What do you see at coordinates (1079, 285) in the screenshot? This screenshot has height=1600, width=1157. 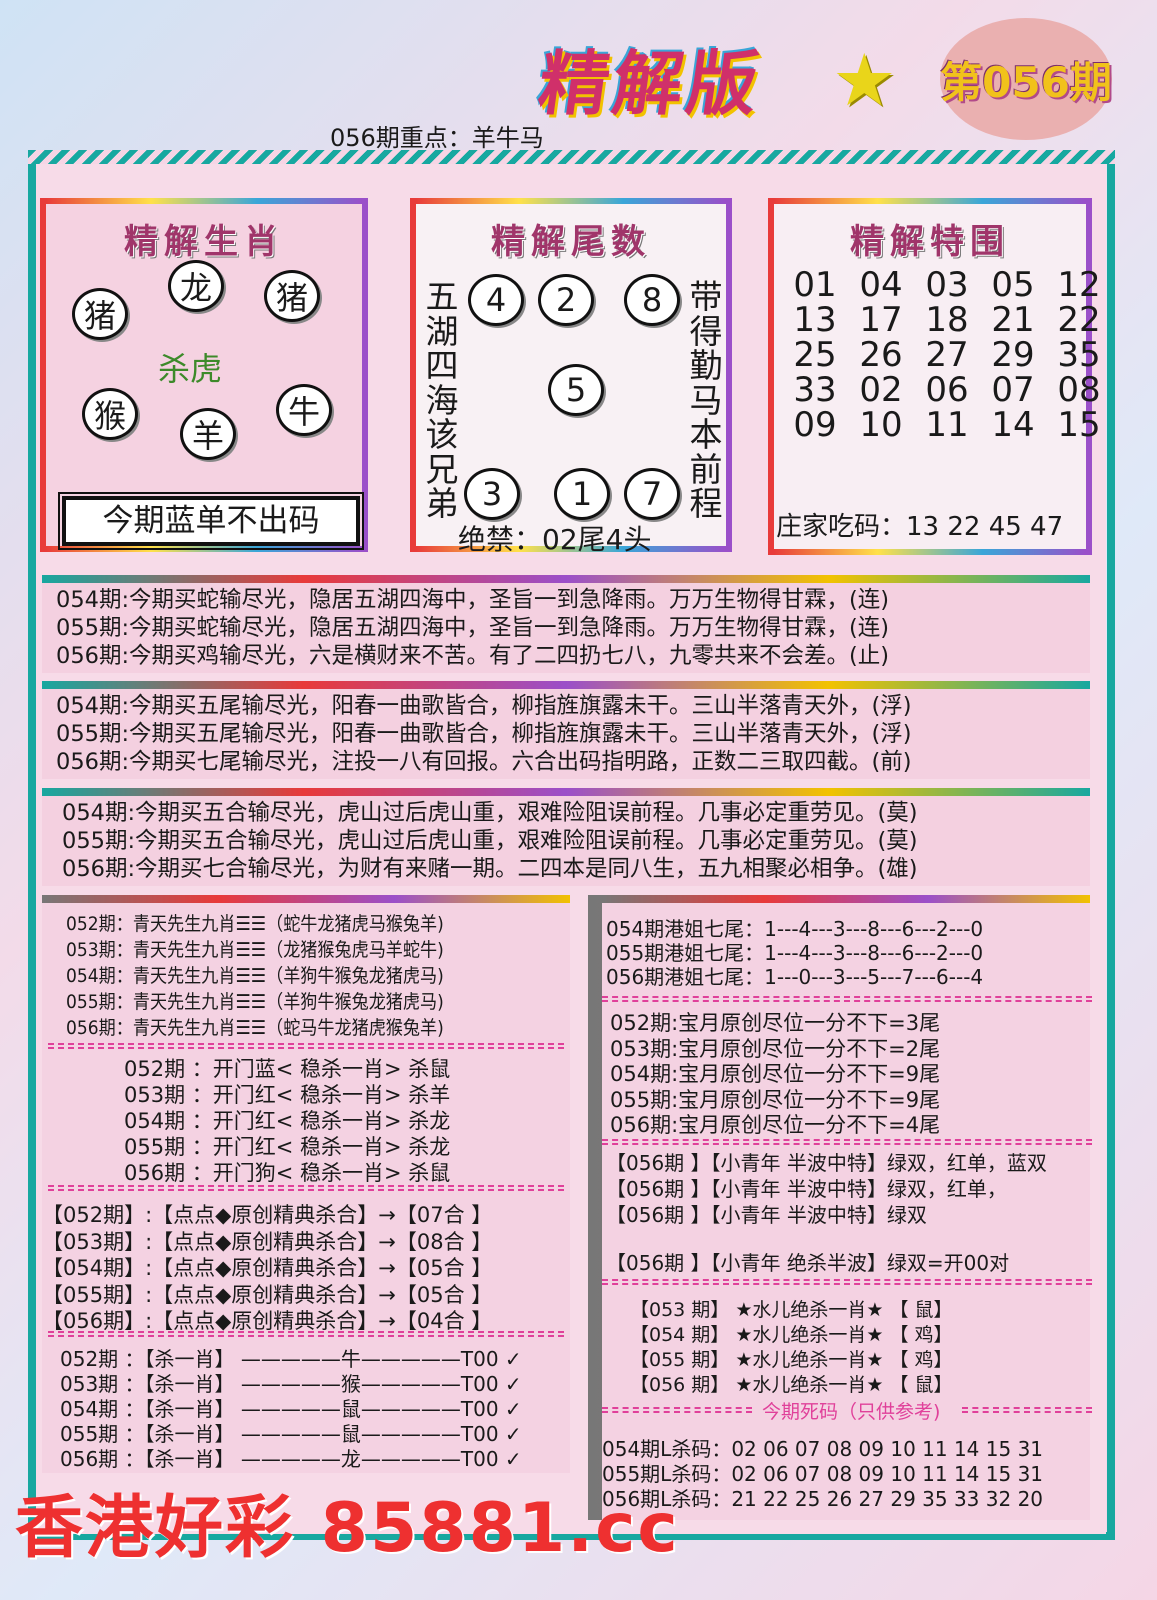 I see `special-number: 12` at bounding box center [1079, 285].